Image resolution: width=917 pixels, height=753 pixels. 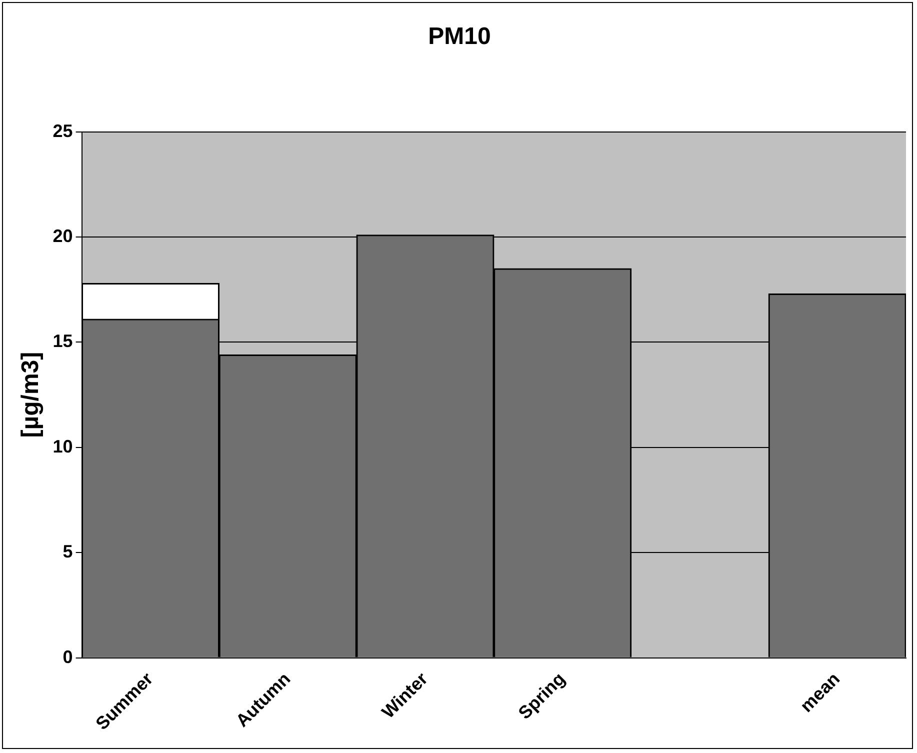 I want to click on y-tick-label: 20, so click(x=62, y=236).